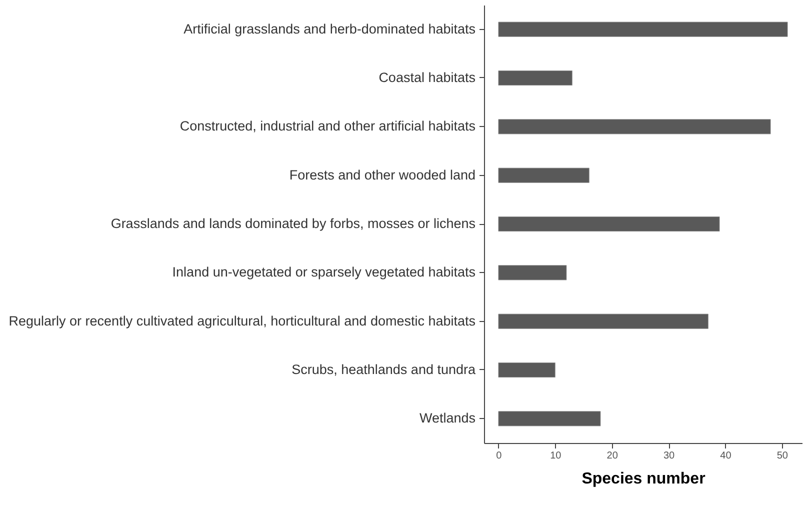 The height and width of the screenshot is (519, 805). I want to click on y-tick-label: Wetlands, so click(447, 418).